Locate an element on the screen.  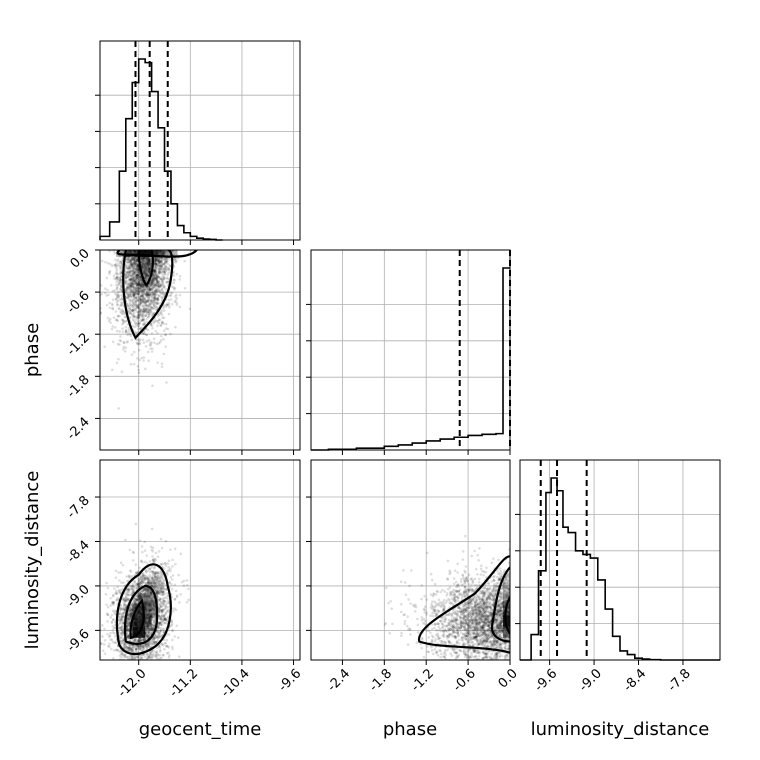
panel-frame is located at coordinates (620, 560).